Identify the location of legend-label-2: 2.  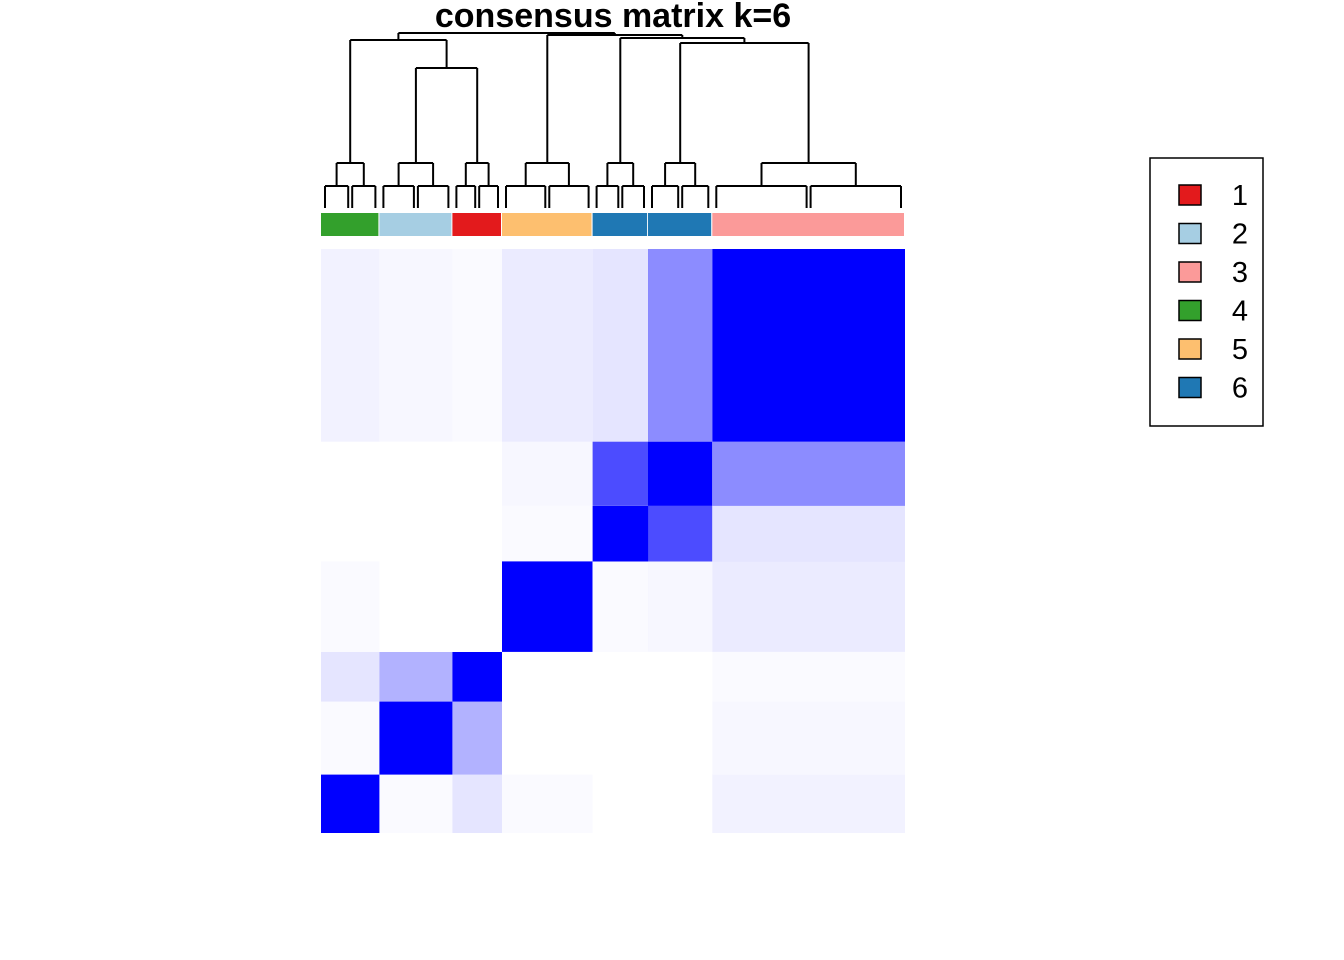
(1240, 235).